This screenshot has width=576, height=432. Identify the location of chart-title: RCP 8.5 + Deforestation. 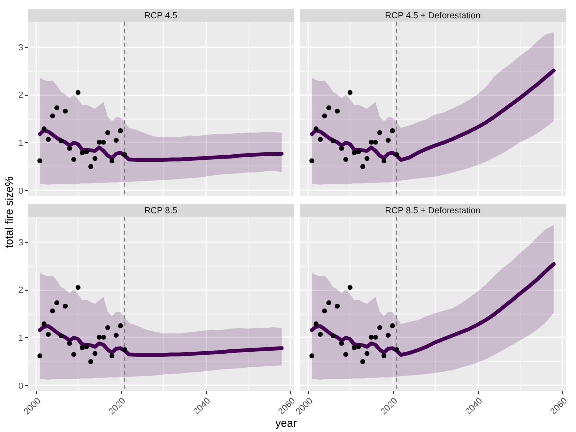
(433, 211).